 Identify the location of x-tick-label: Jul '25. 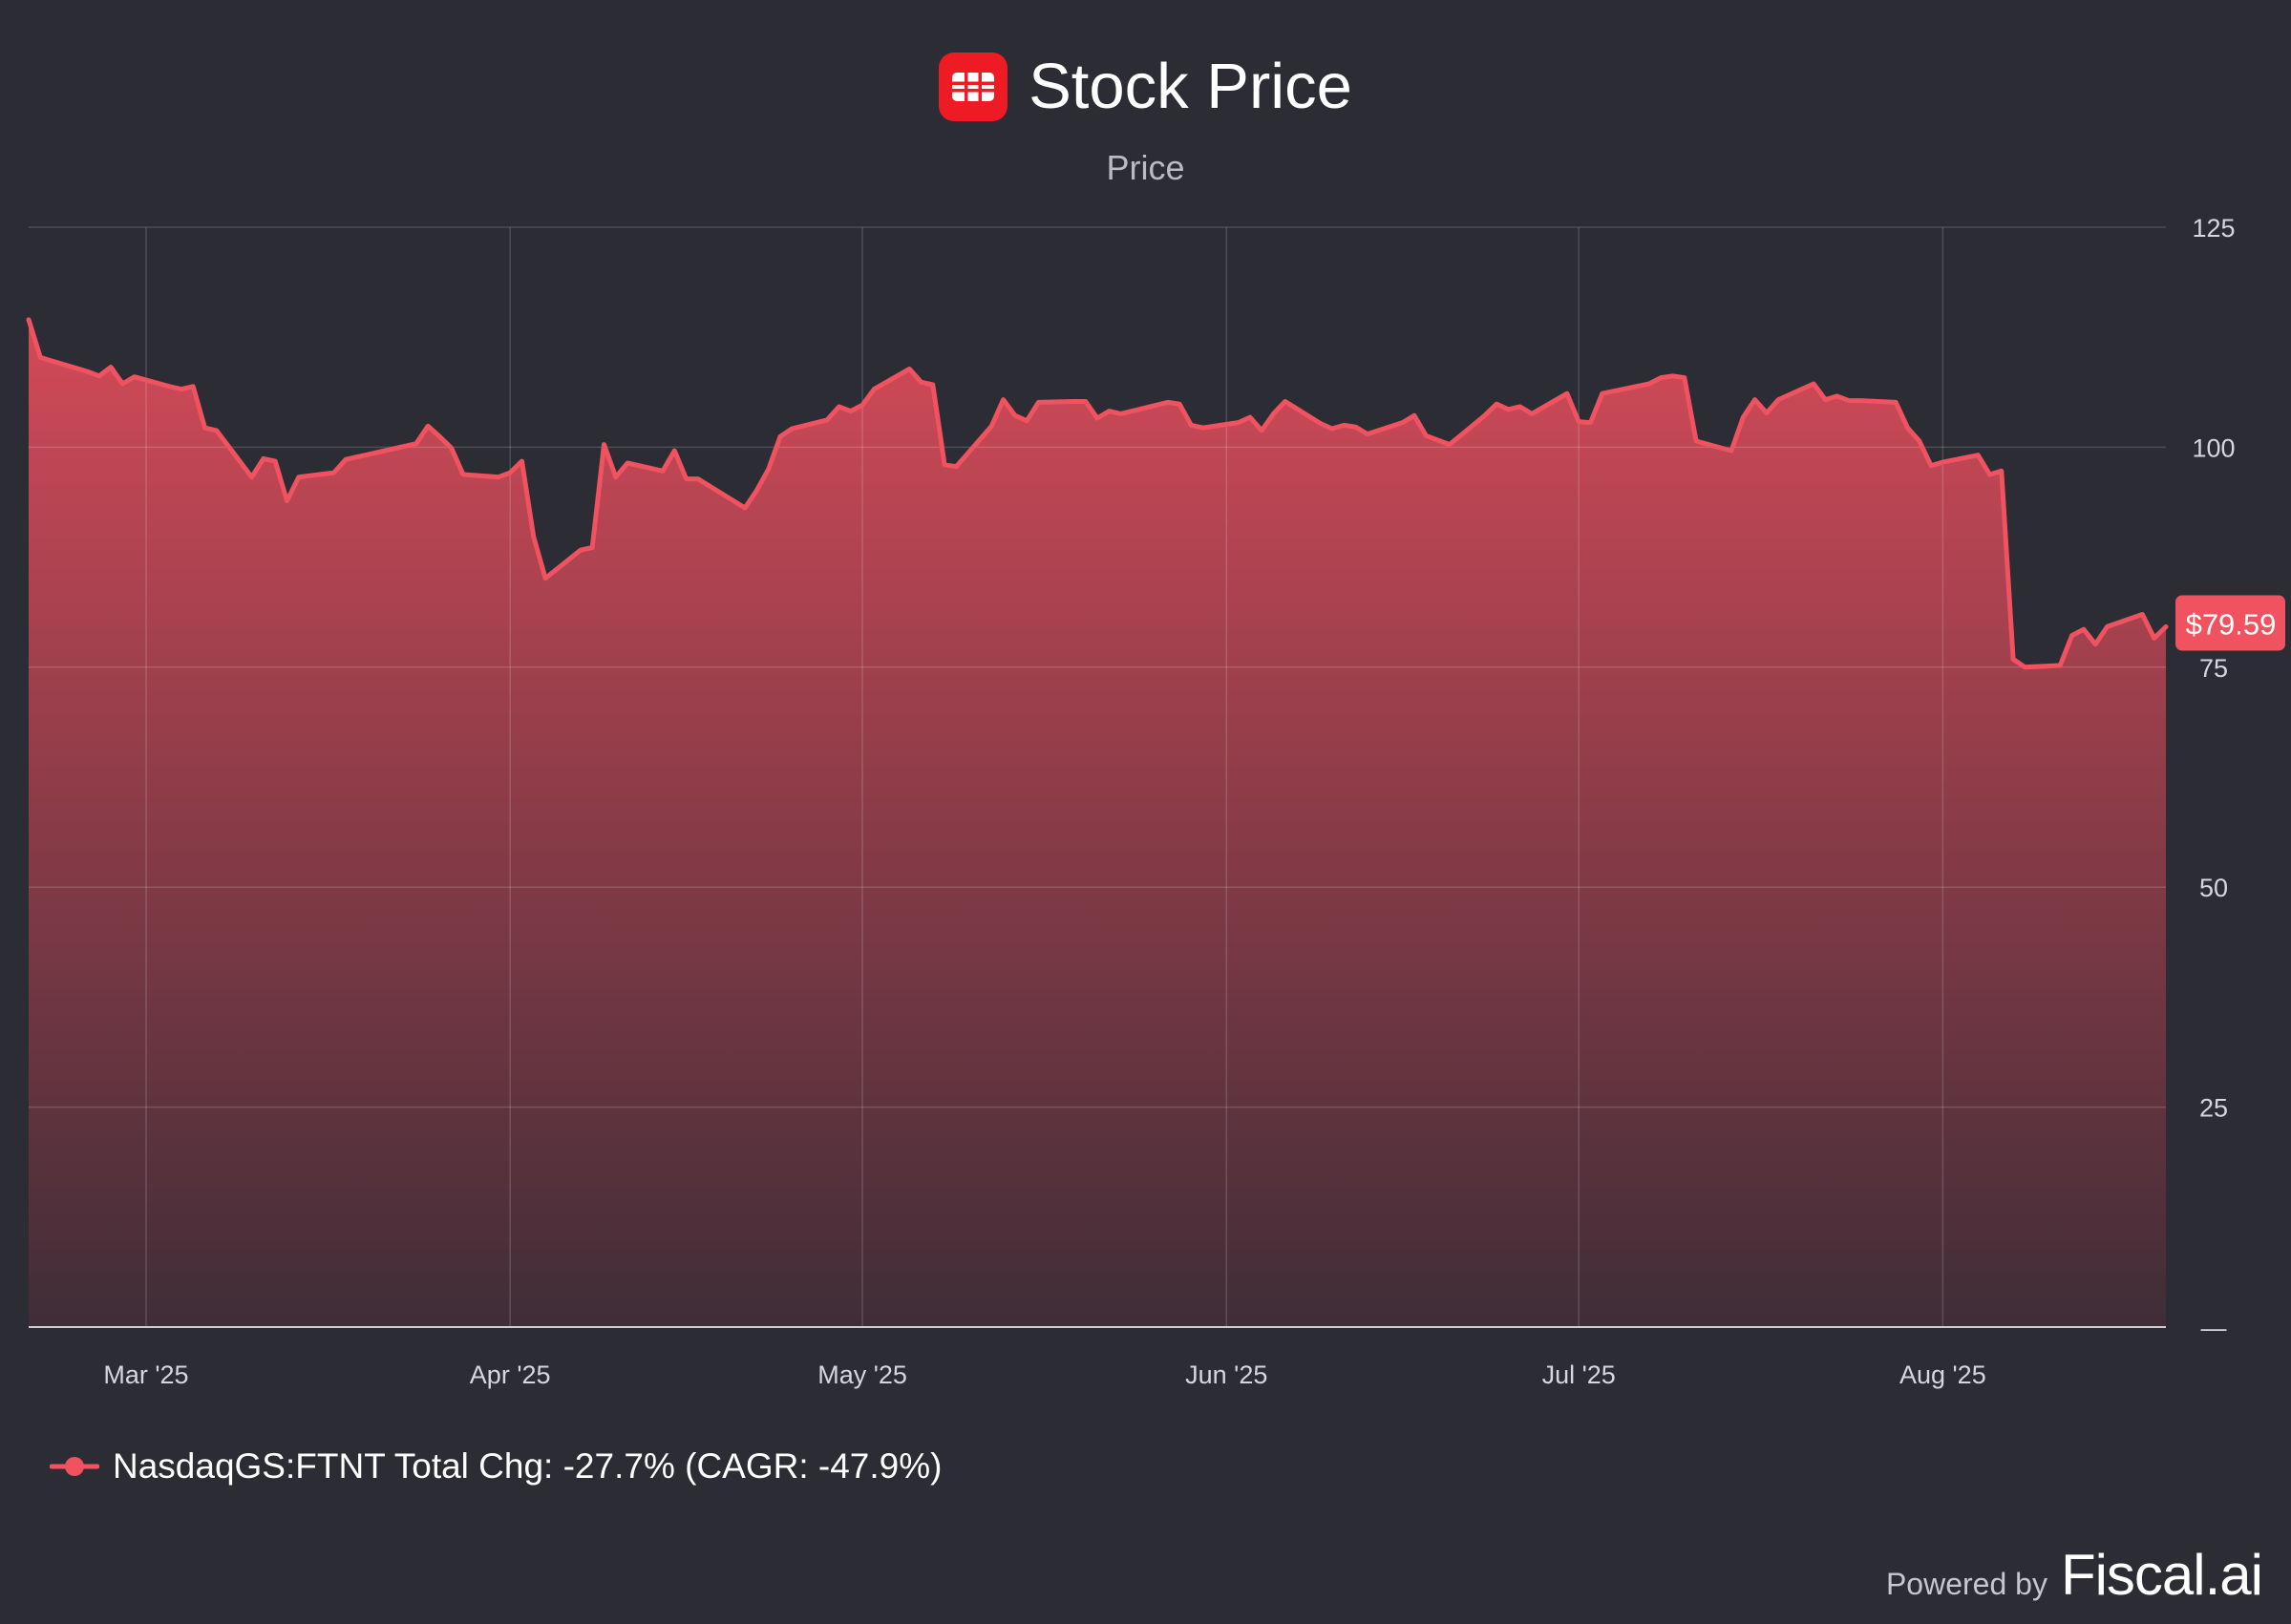
(1579, 1374).